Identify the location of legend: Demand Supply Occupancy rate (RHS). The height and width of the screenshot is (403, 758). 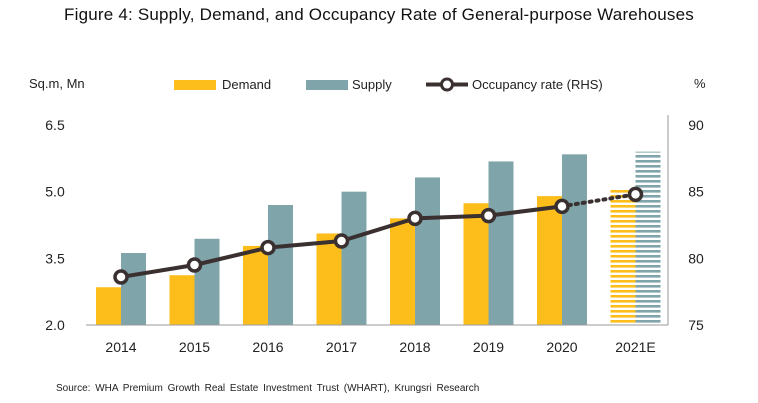
(388, 84).